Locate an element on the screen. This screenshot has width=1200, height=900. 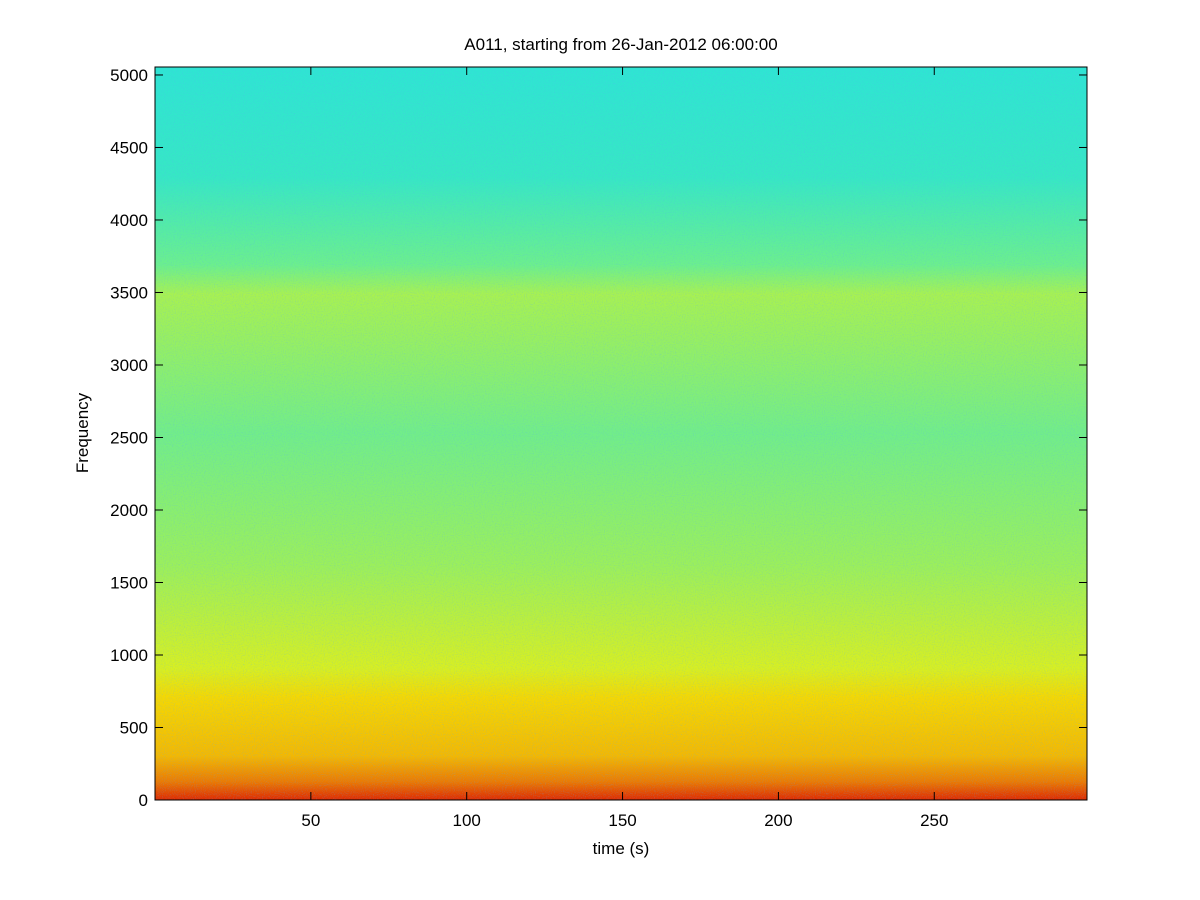
x-tick-label: 50 is located at coordinates (310, 820).